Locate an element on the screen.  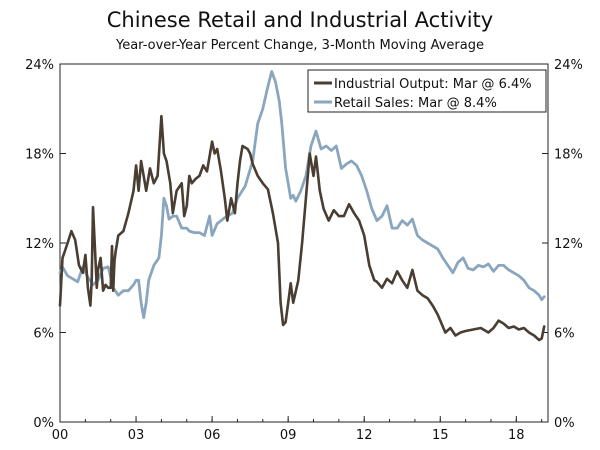
x-tick-label: 12 is located at coordinates (364, 435).